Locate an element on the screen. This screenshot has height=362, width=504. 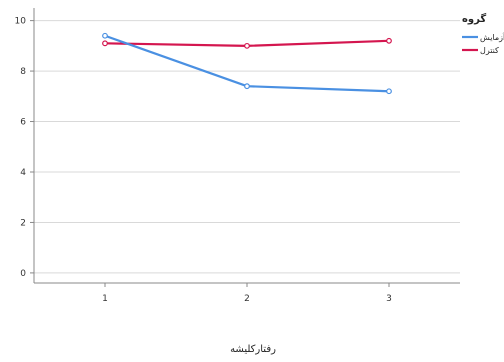
x-axis-title: رفتارکلیشه is located at coordinates (253, 349).